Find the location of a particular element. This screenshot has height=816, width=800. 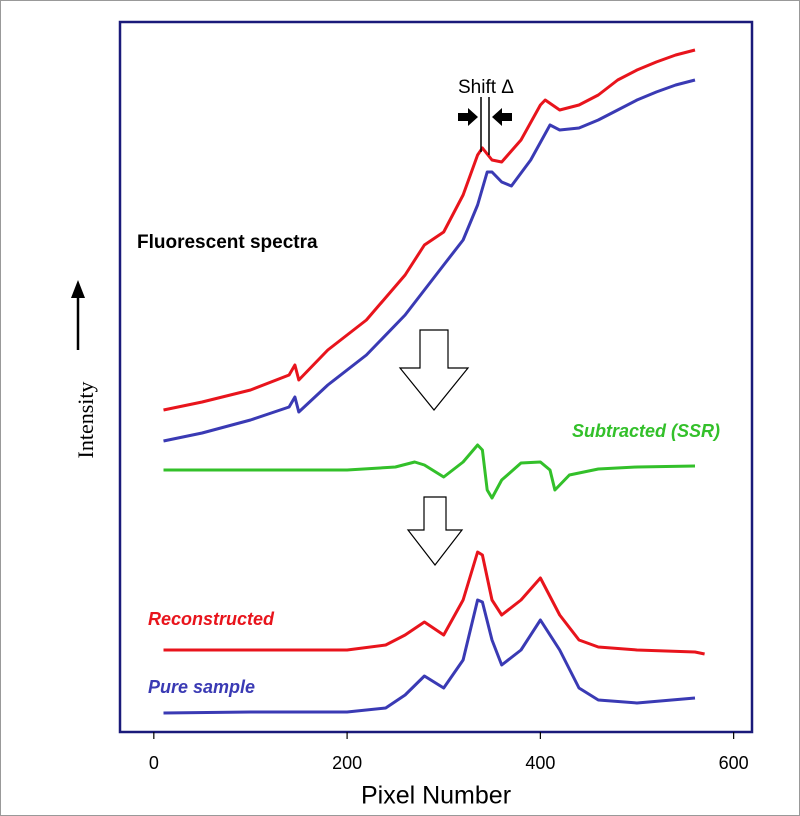

x-tick-label: 400 is located at coordinates (540, 763).